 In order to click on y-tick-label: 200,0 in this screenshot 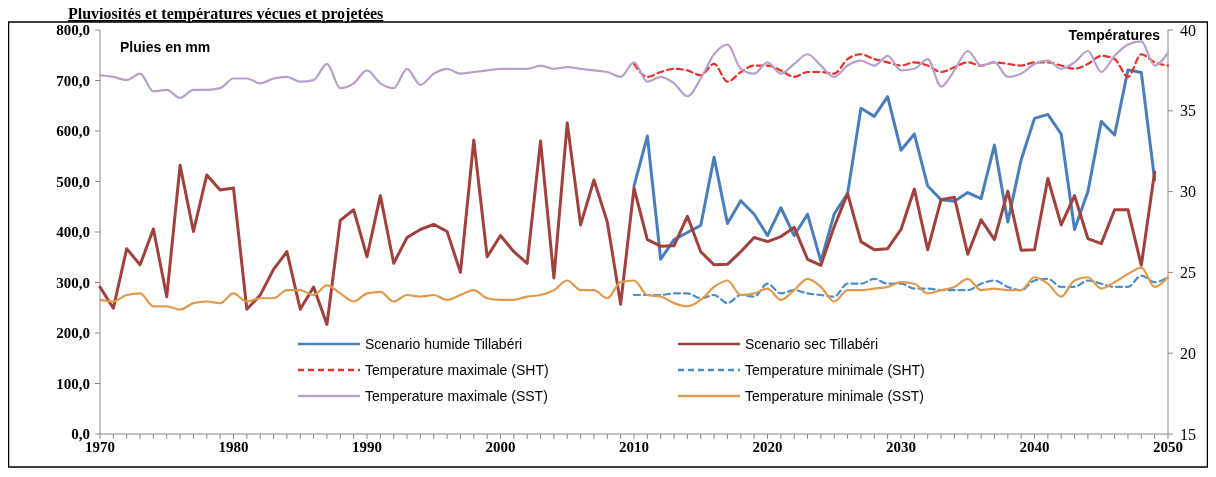, I will do `click(73, 333)`.